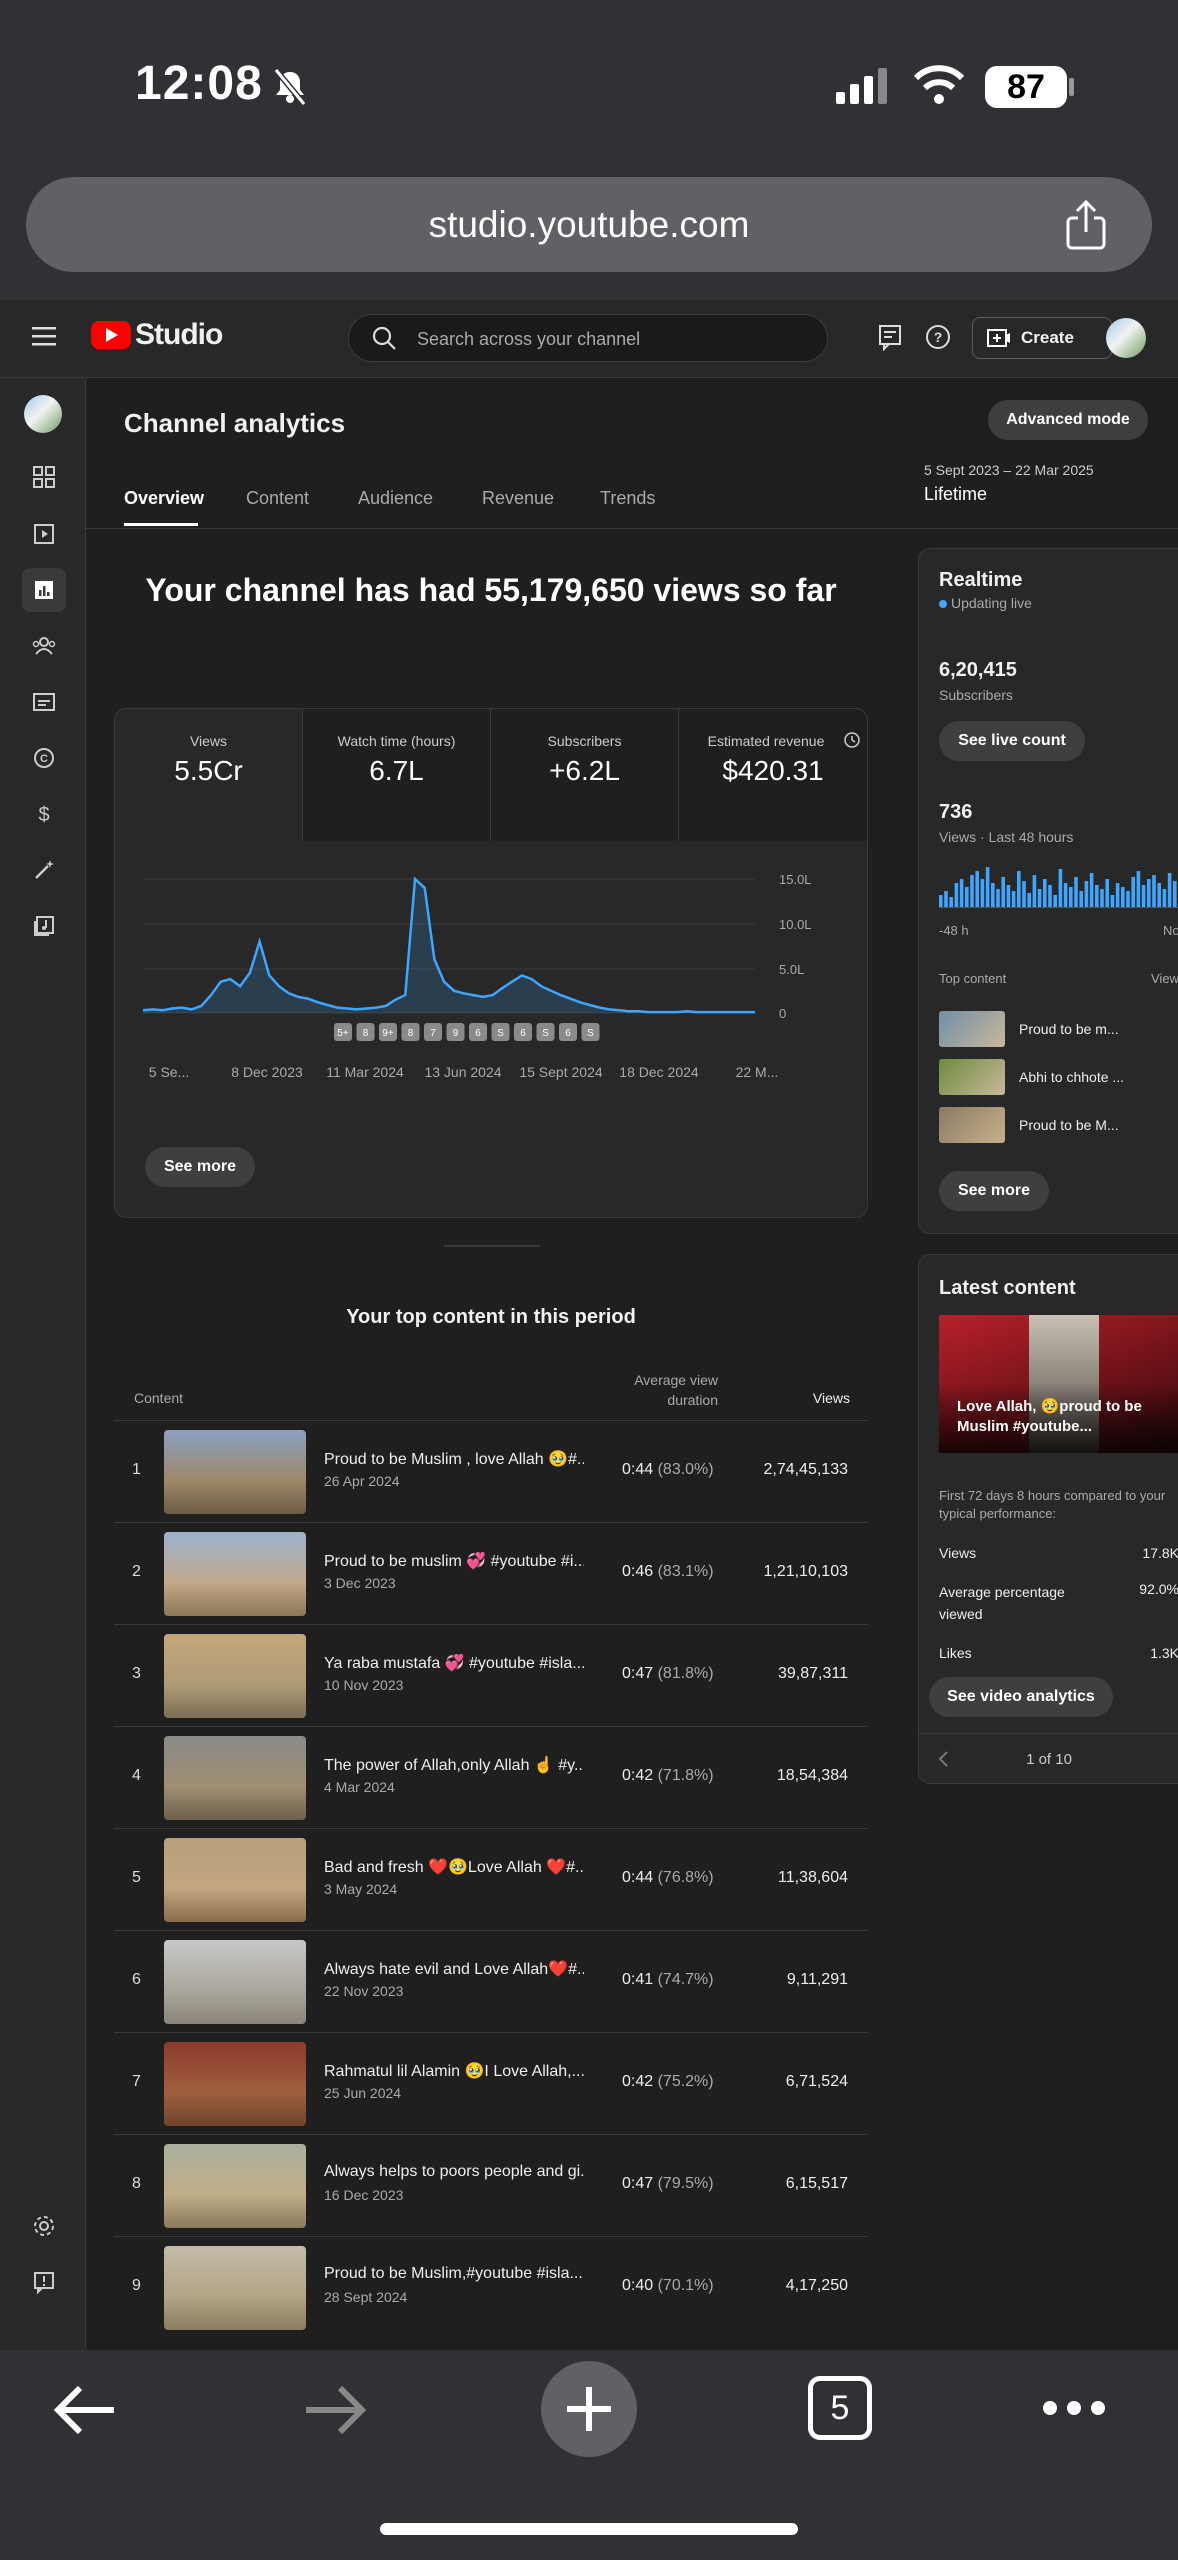 Image resolution: width=1178 pixels, height=2560 pixels. I want to click on sidebar-analytics-icon, so click(44, 590).